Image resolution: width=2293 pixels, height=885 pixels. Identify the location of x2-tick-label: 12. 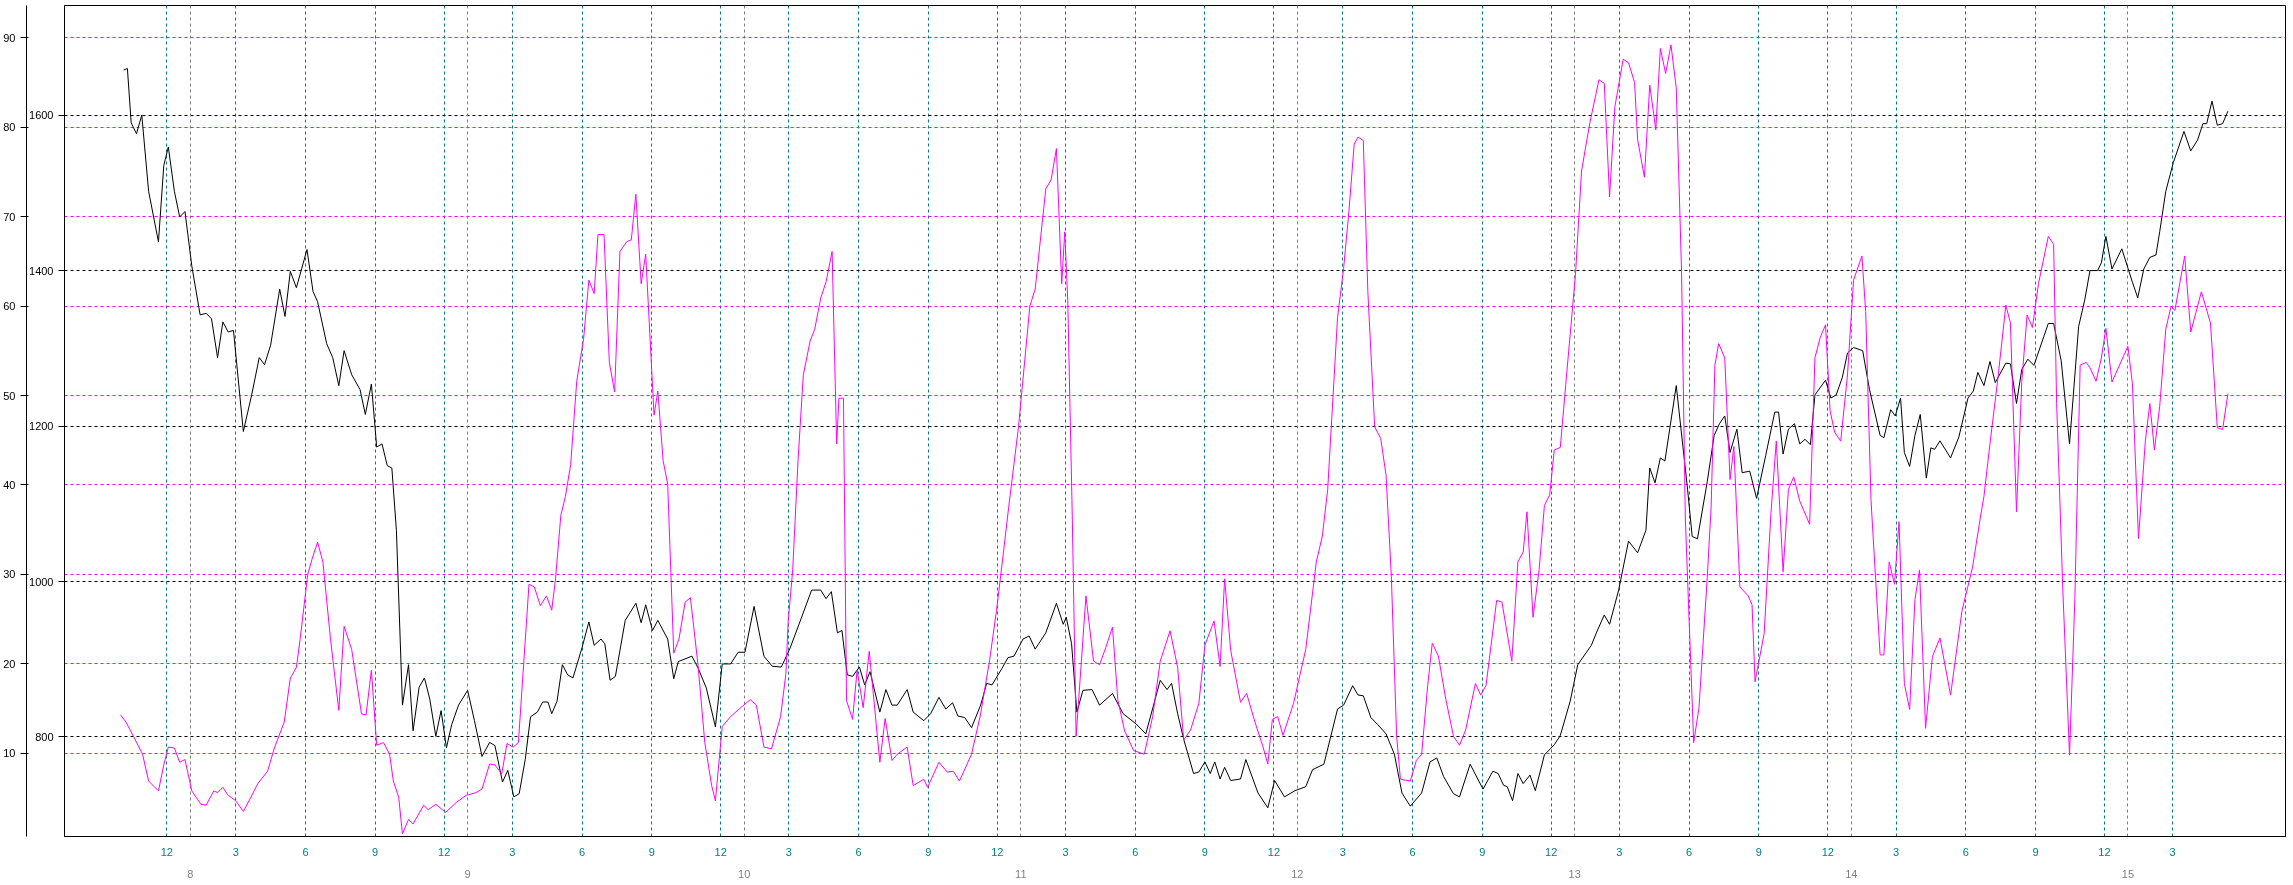
(1297, 873).